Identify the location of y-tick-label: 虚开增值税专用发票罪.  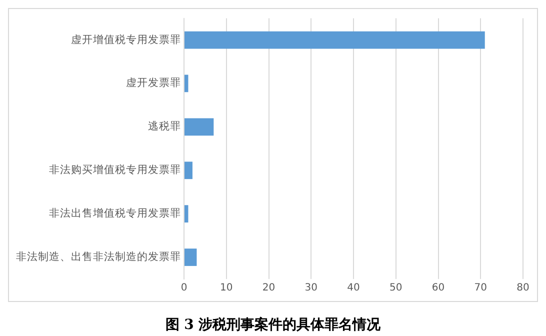
(126, 39).